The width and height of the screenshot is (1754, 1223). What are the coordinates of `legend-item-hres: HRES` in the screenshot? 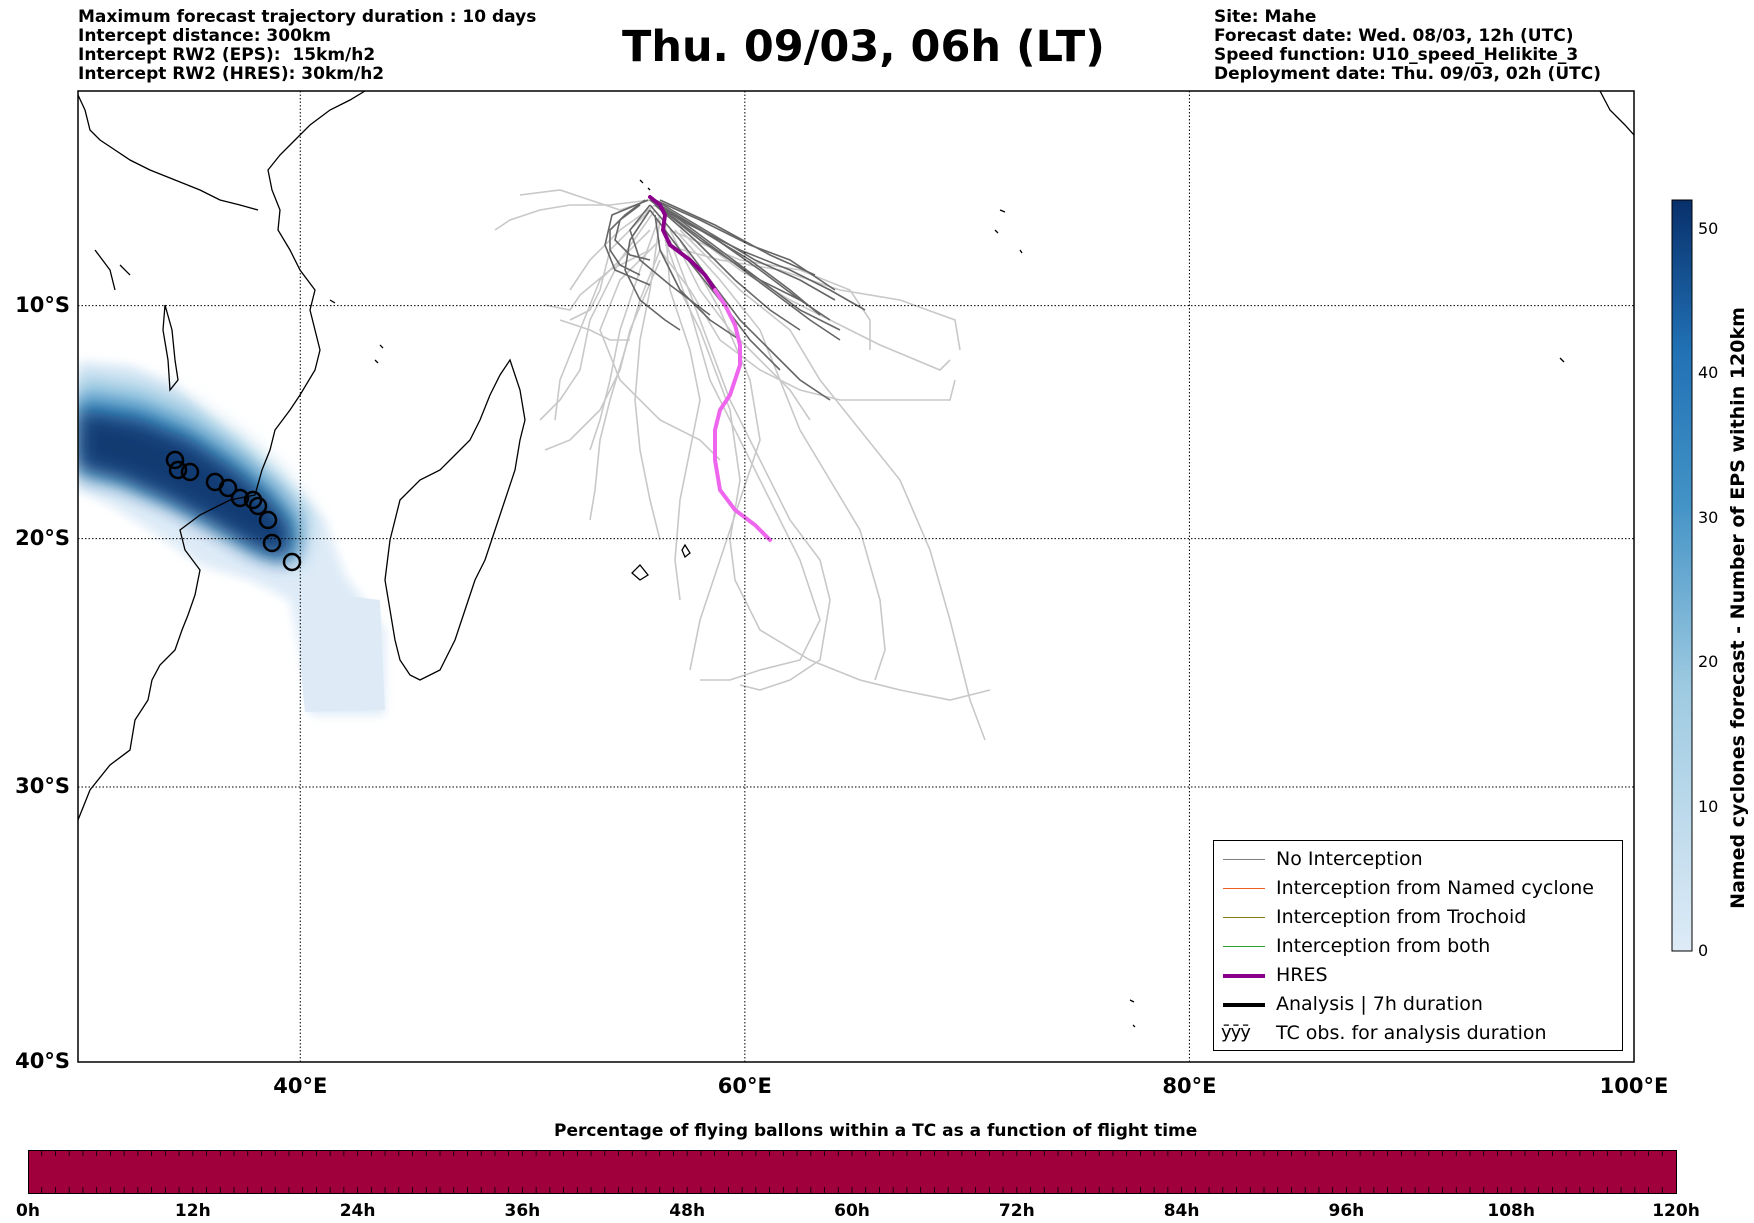 It's located at (1418, 976).